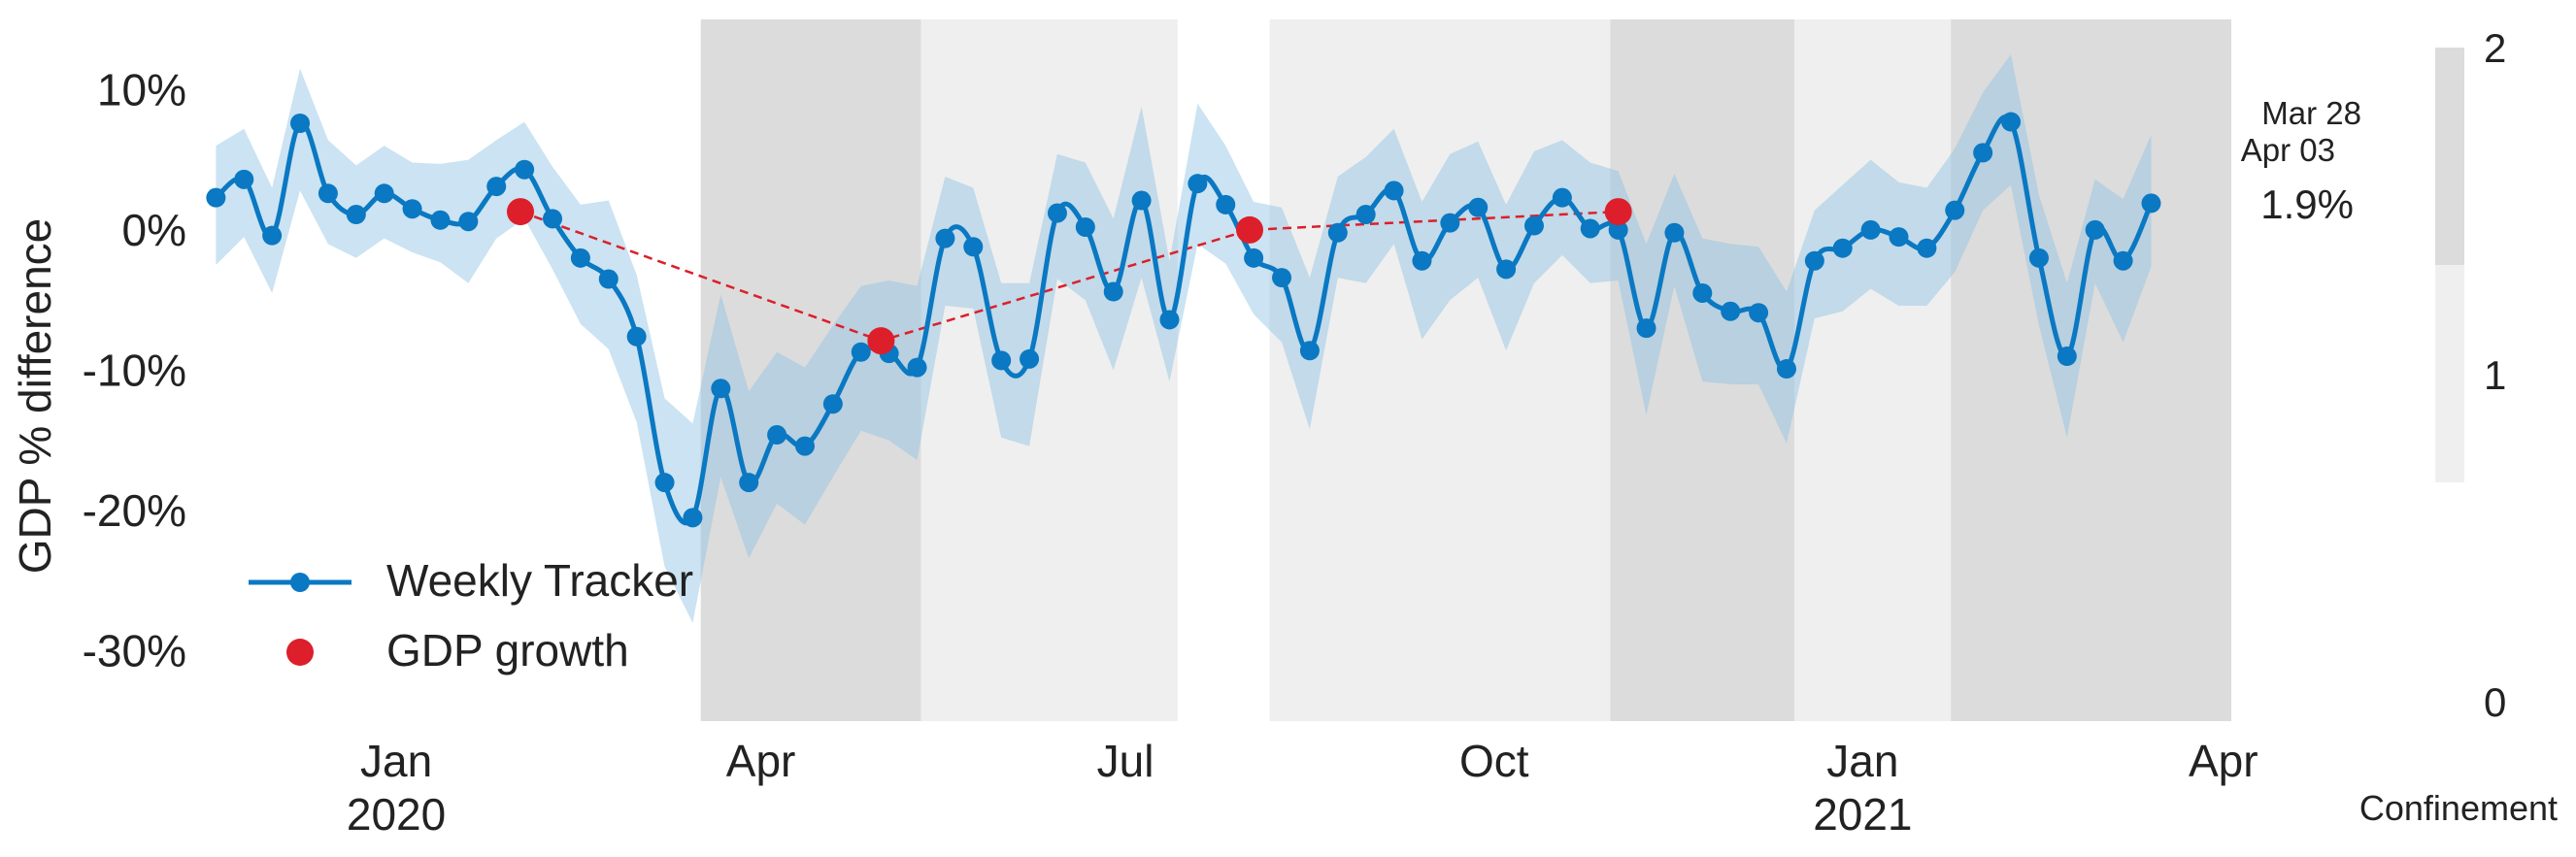 The width and height of the screenshot is (2576, 857). What do you see at coordinates (2288, 150) in the screenshot?
I see `annotation-date-bottom: Apr 03` at bounding box center [2288, 150].